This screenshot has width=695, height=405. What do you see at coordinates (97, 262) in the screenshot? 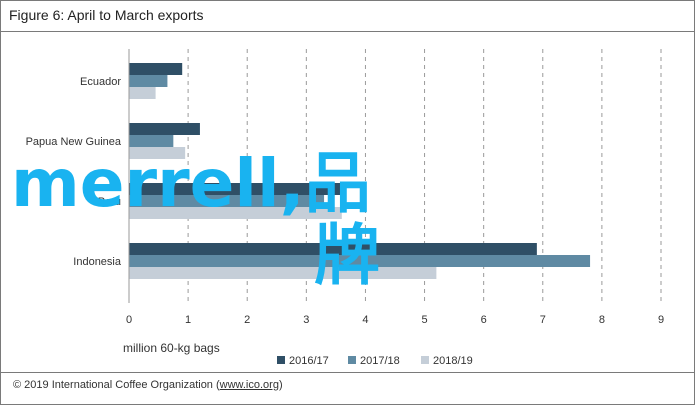
I see `y-category-label: Indonesia` at bounding box center [97, 262].